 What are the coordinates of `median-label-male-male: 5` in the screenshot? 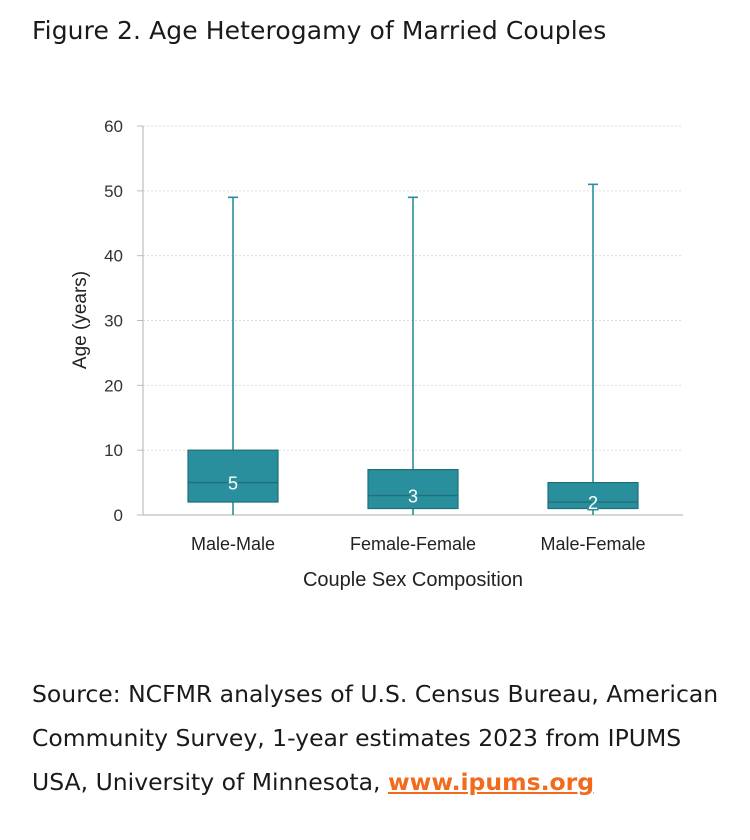 It's located at (233, 484).